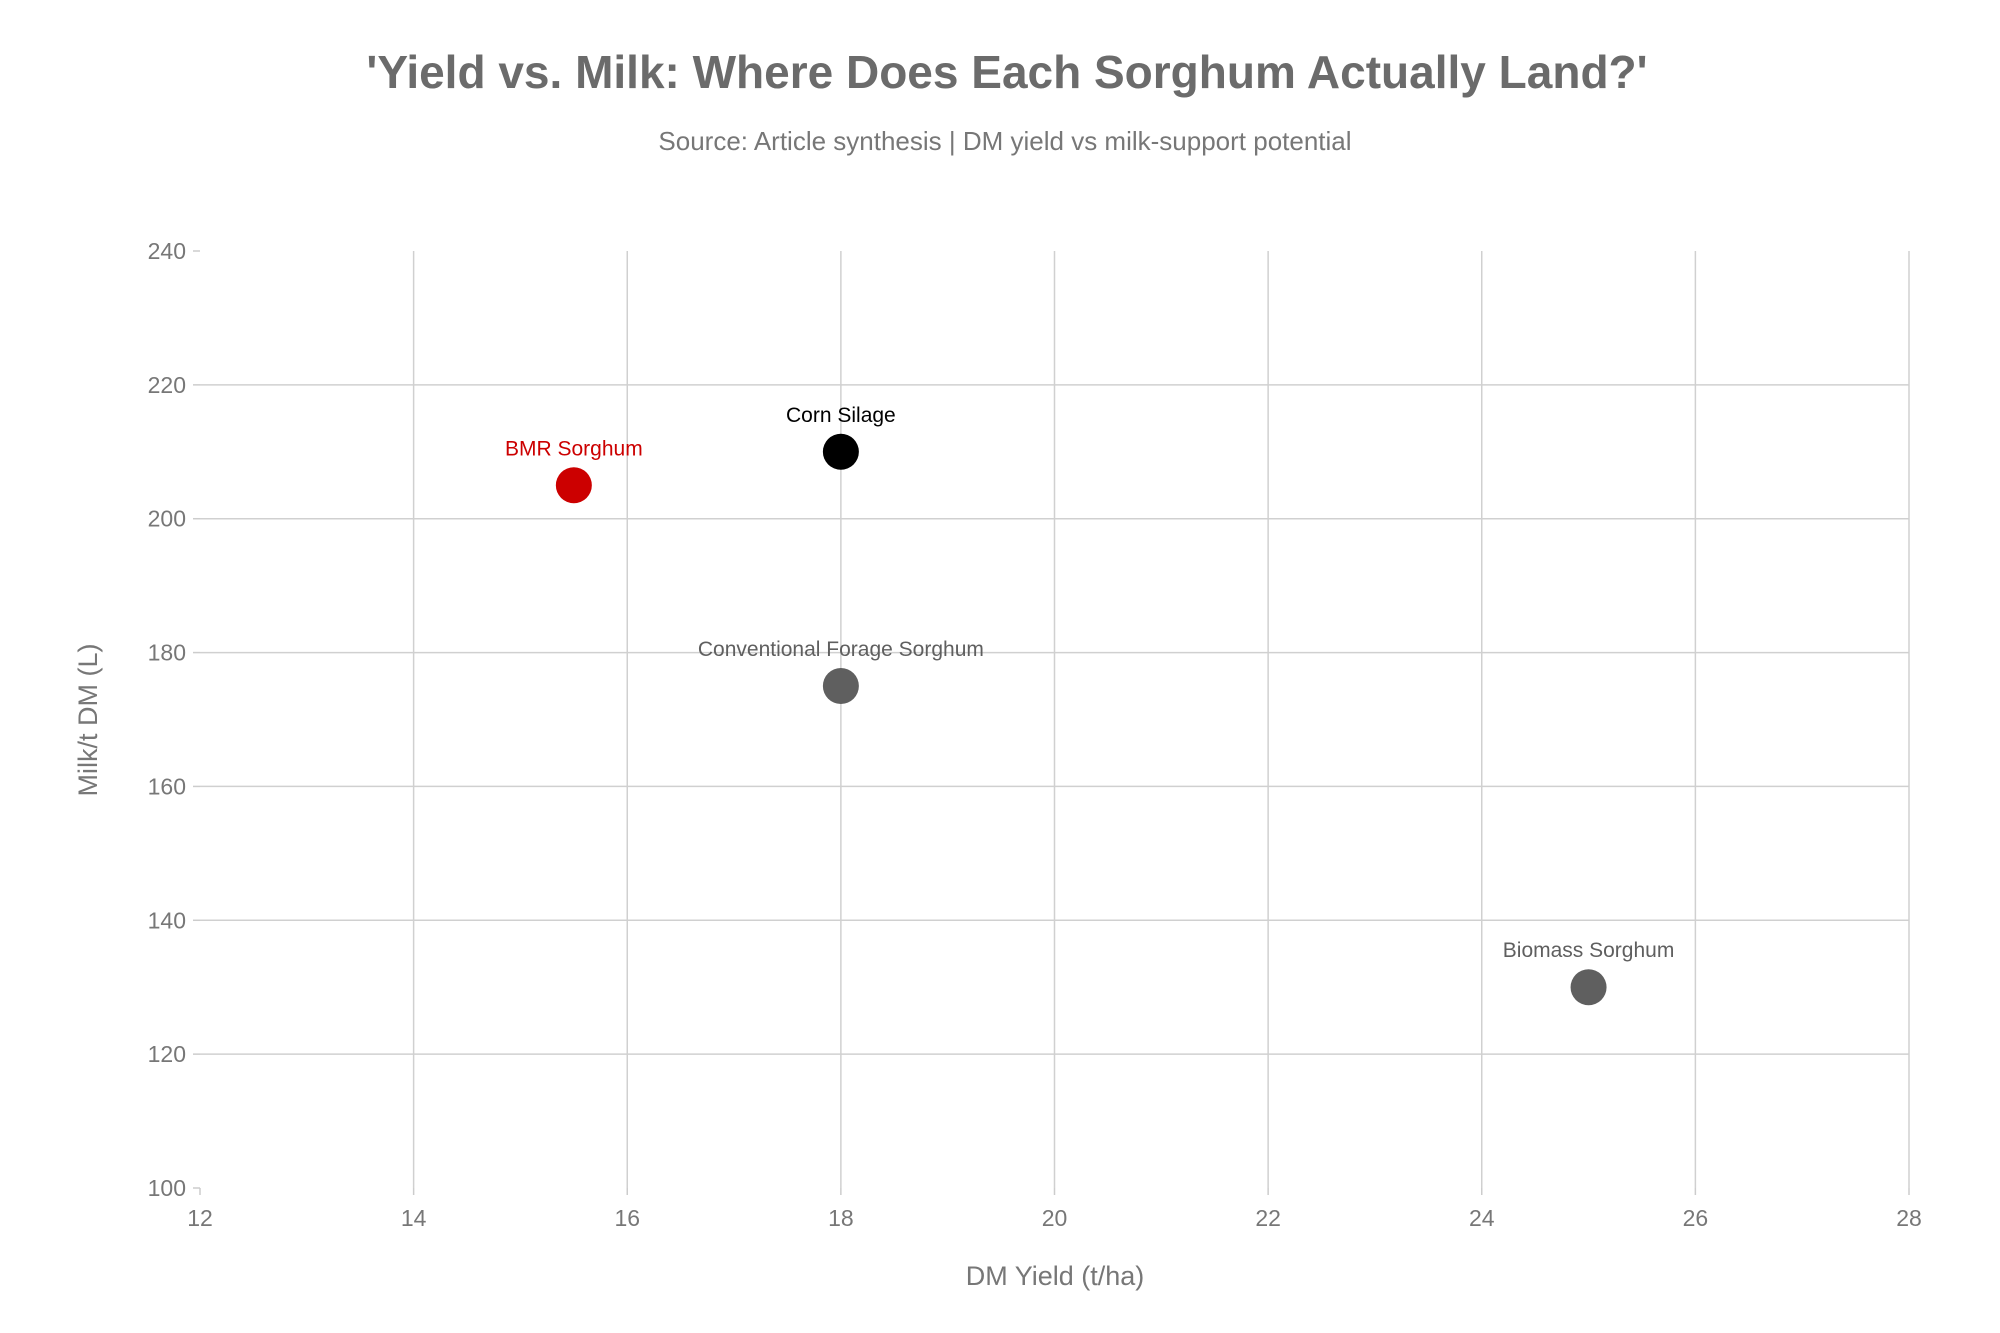 This screenshot has height=1333, width=2000. What do you see at coordinates (1055, 1276) in the screenshot?
I see `x-axis-label: DM Yield (t/ha)` at bounding box center [1055, 1276].